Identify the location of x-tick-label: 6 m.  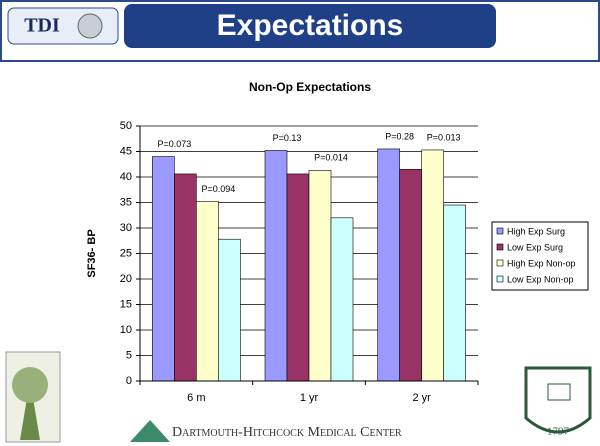
(196, 398).